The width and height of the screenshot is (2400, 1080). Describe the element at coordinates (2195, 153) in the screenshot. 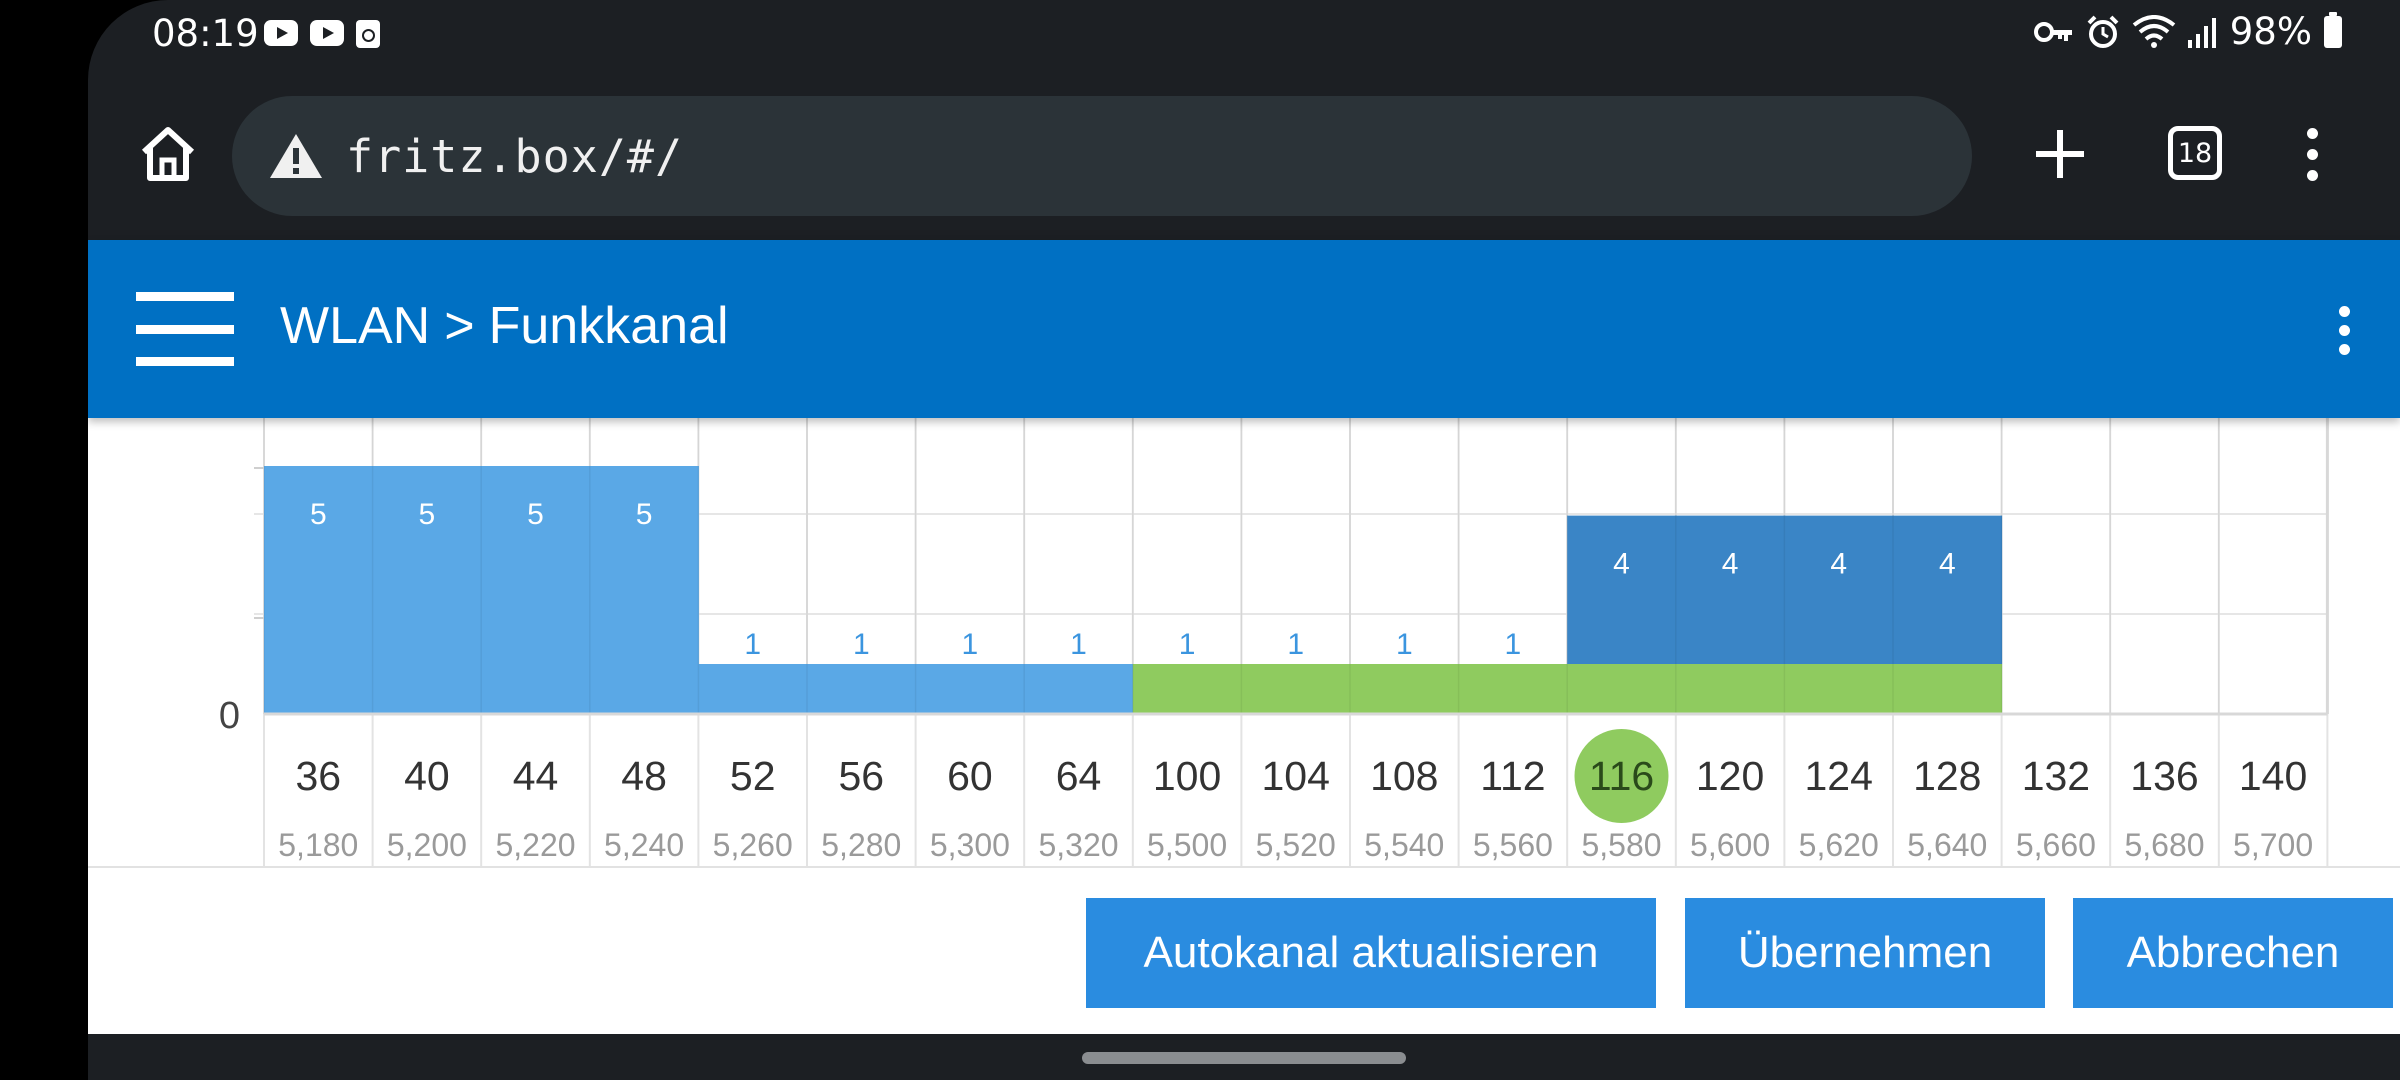

I see `tab-switcher-button: 18` at that location.